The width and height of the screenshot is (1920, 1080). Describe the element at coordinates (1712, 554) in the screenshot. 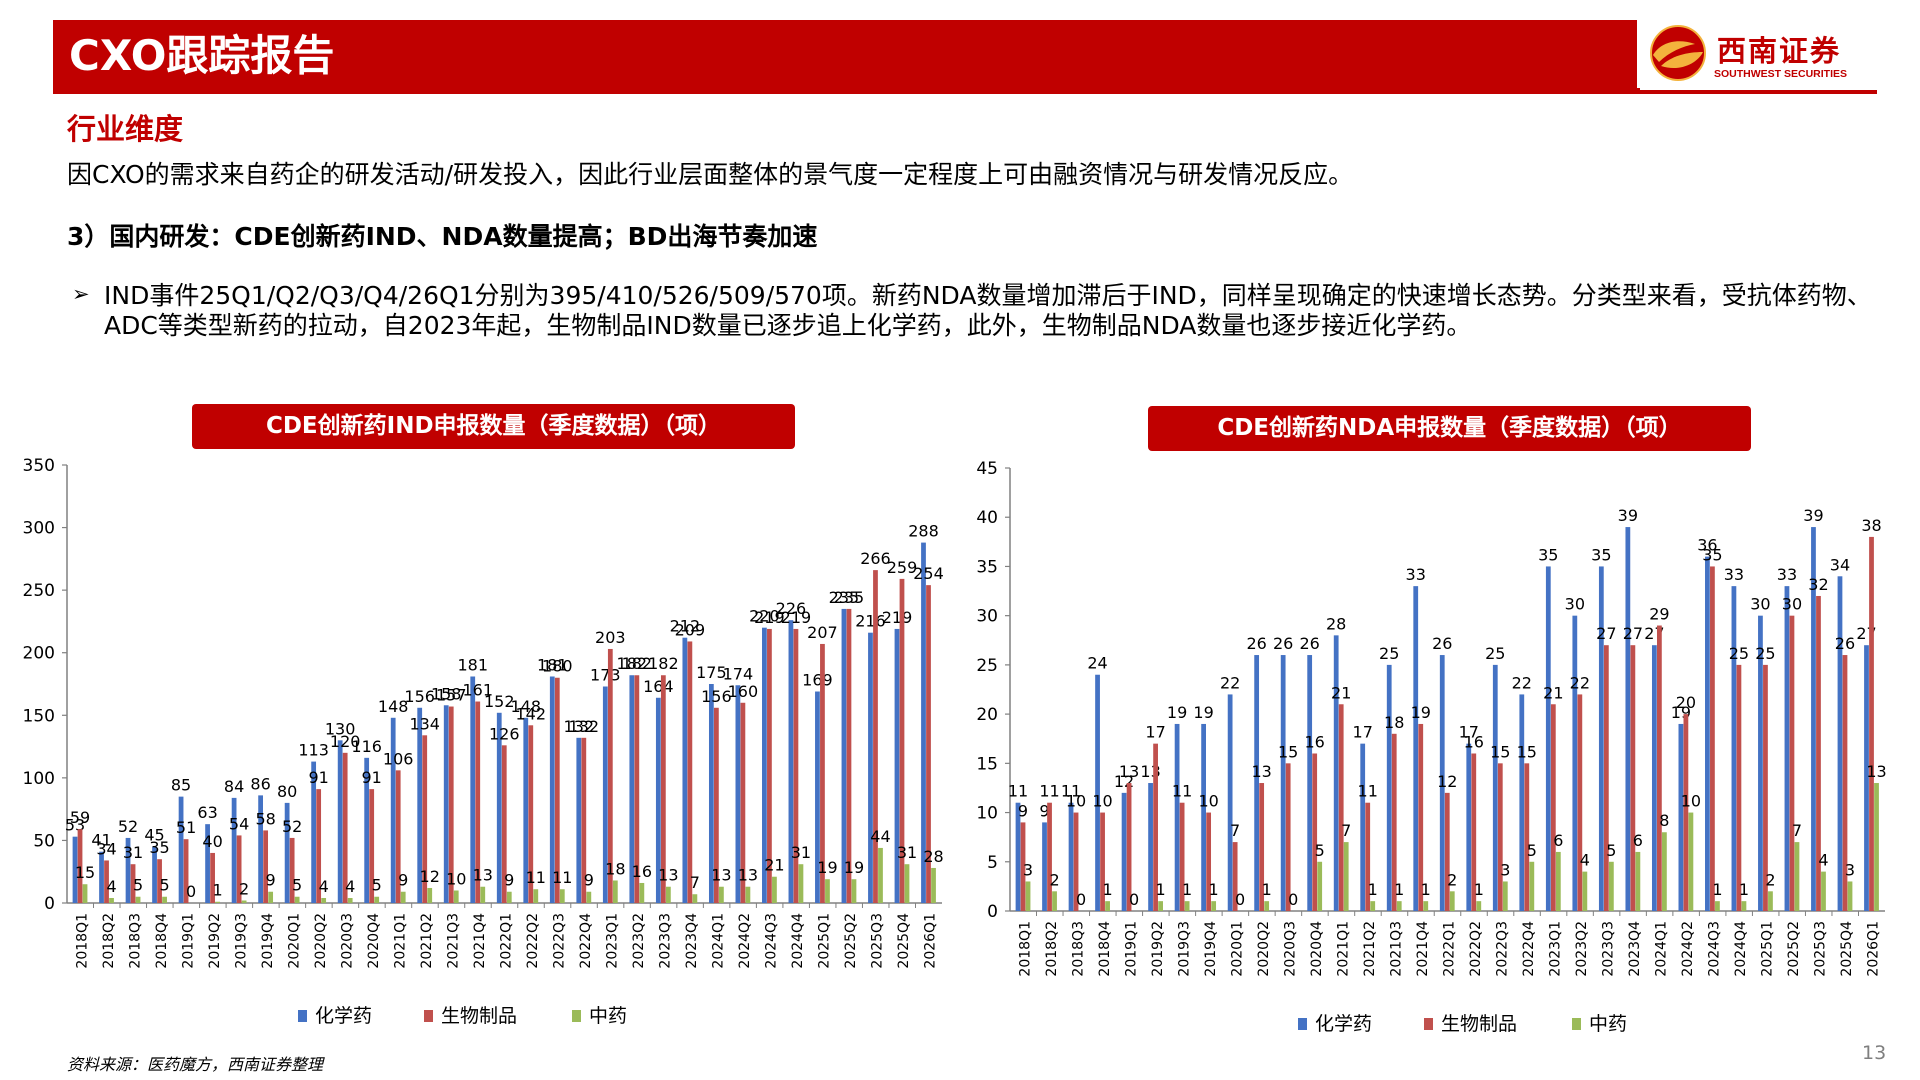

I see `data-label: 35` at that location.